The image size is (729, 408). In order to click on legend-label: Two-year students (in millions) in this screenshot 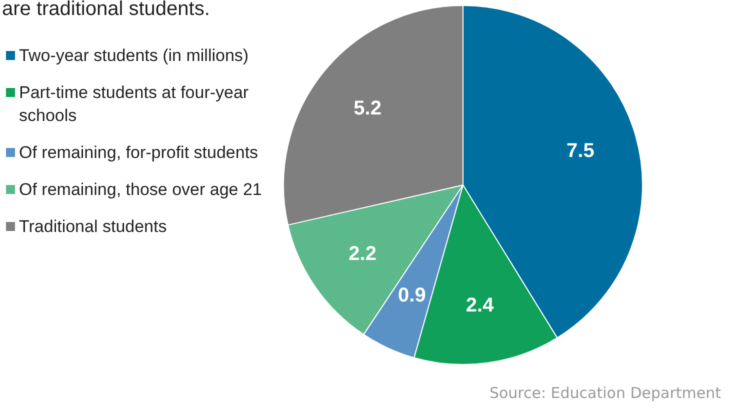, I will do `click(134, 56)`.